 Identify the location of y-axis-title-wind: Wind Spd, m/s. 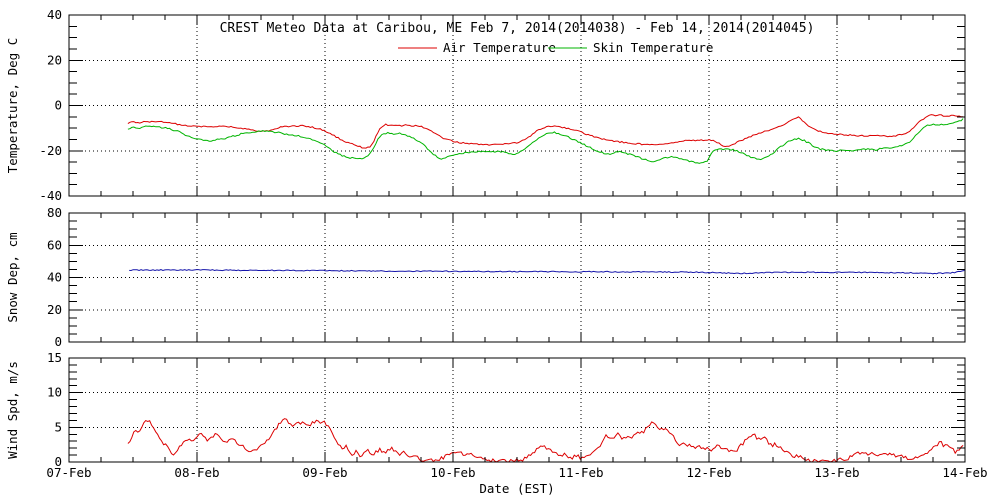
(12, 410).